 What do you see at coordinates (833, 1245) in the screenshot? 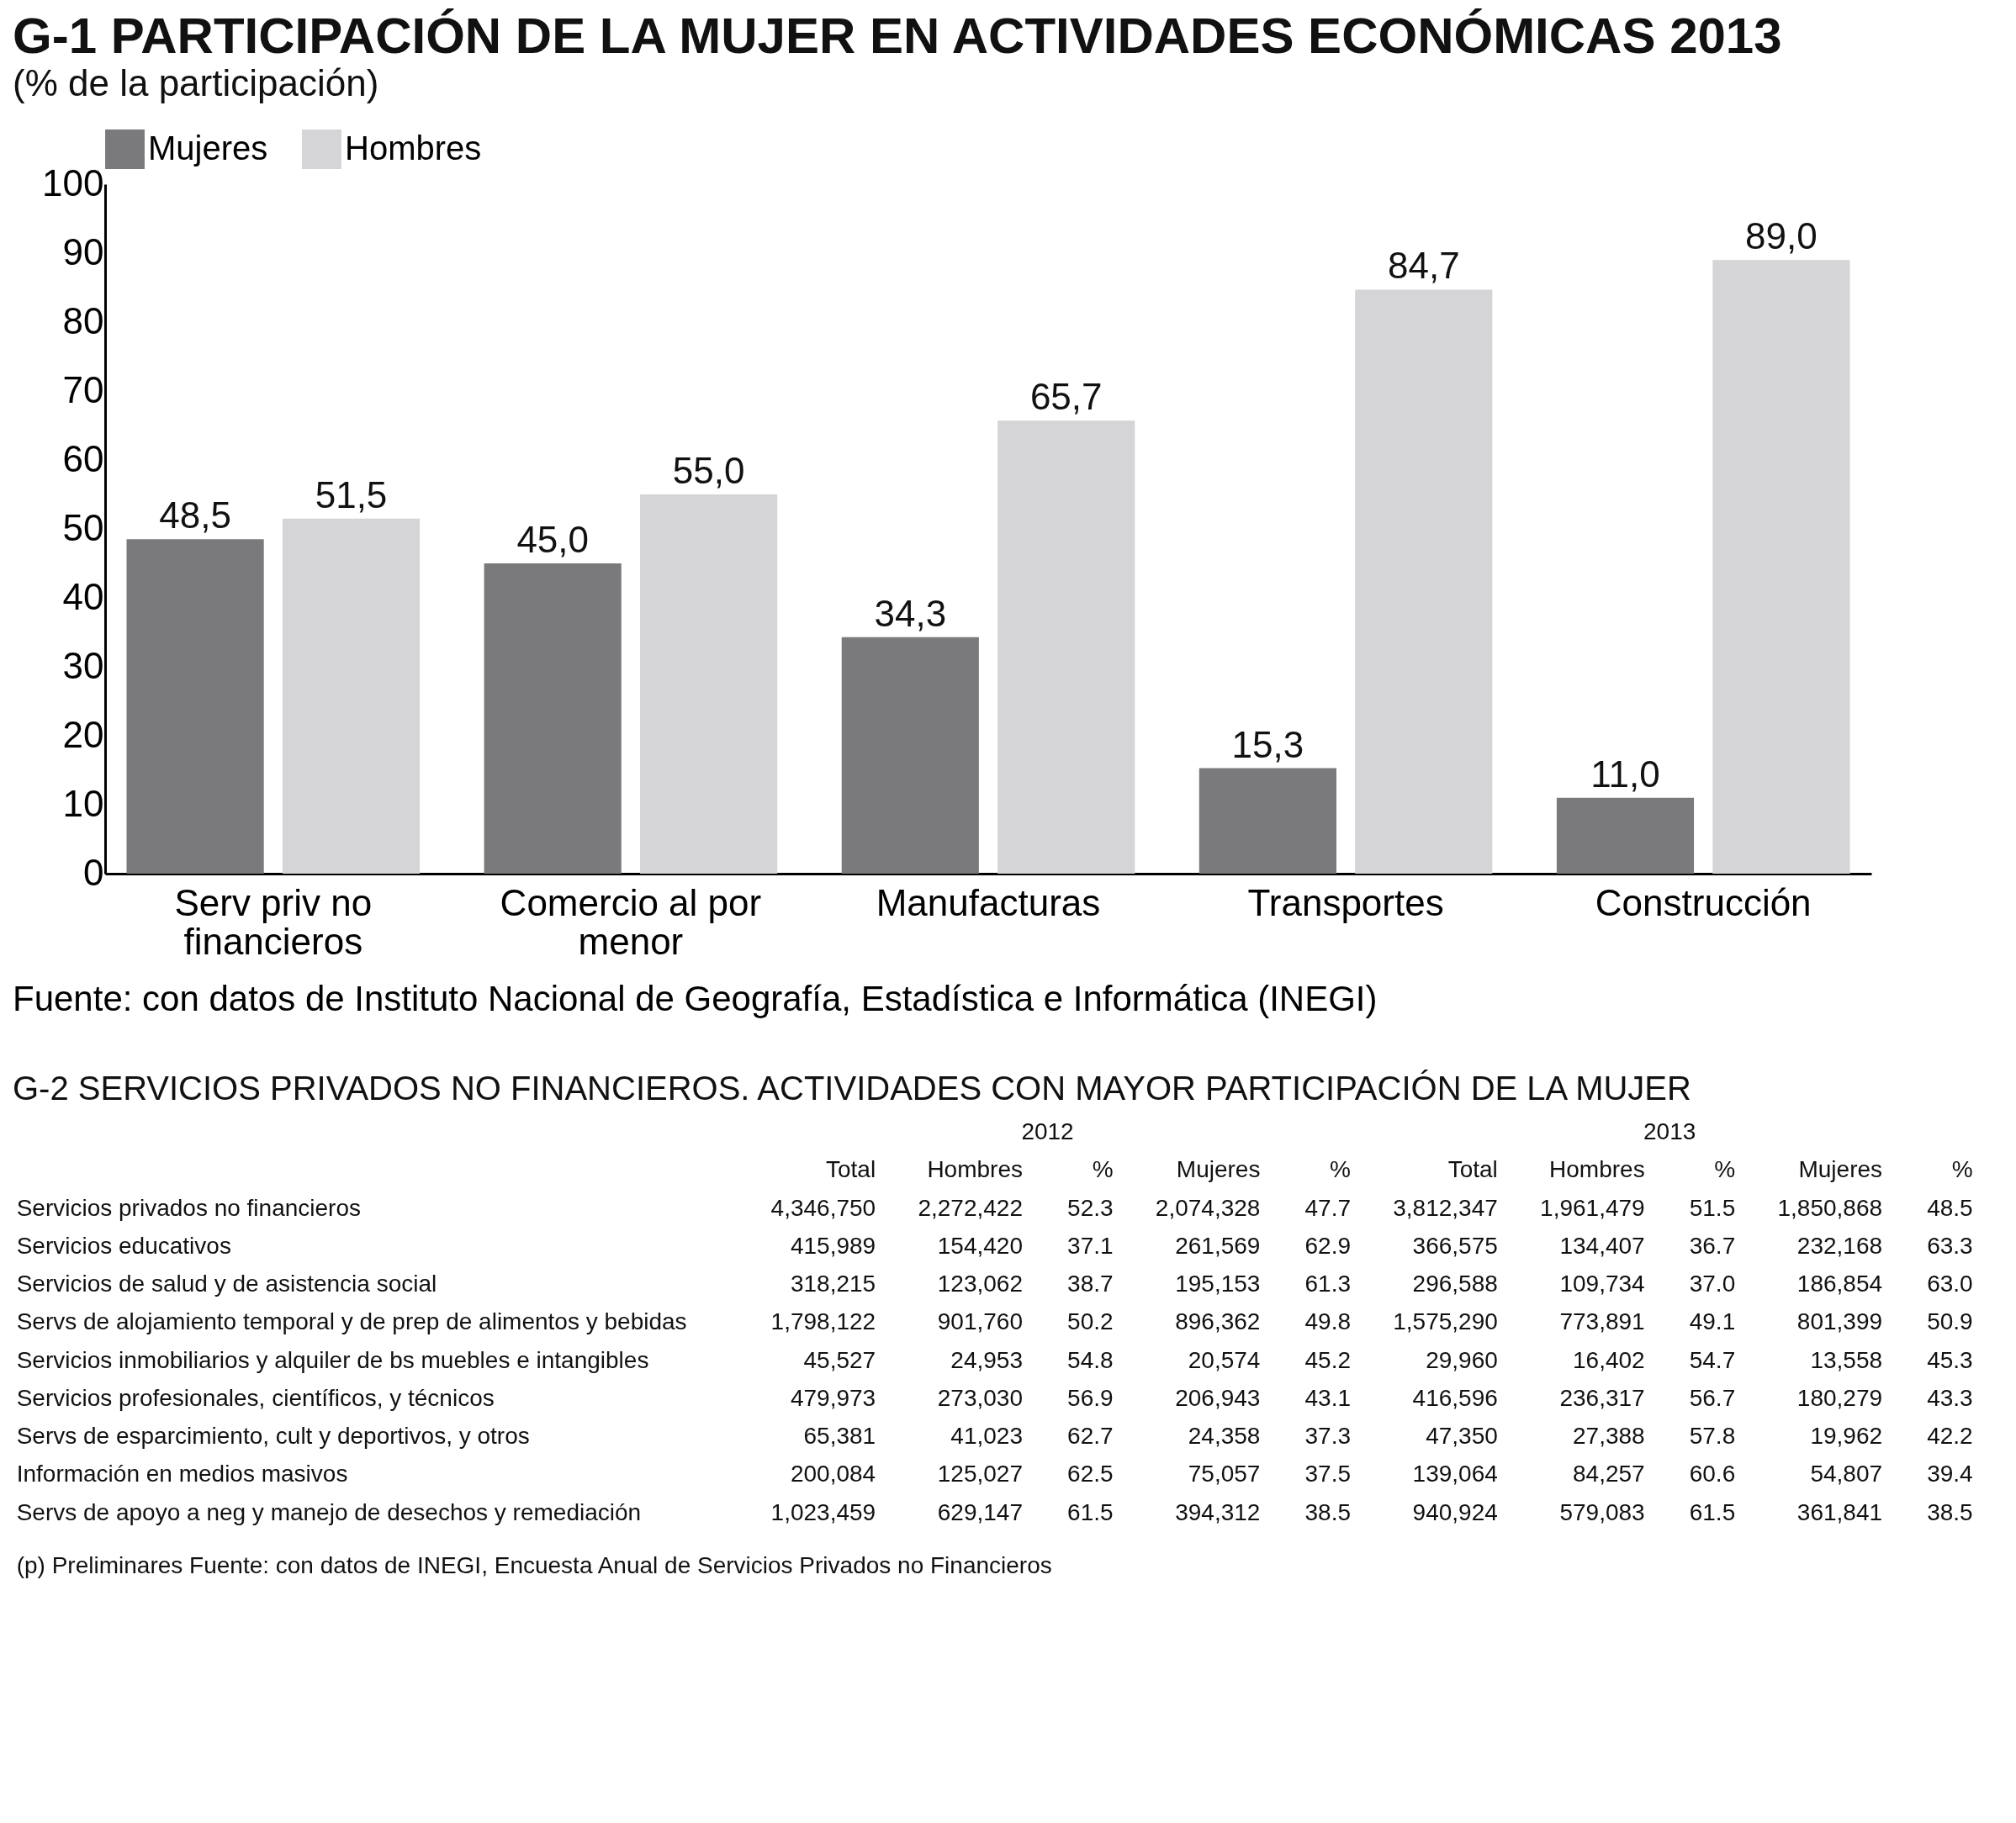
I see `text: 415,989` at bounding box center [833, 1245].